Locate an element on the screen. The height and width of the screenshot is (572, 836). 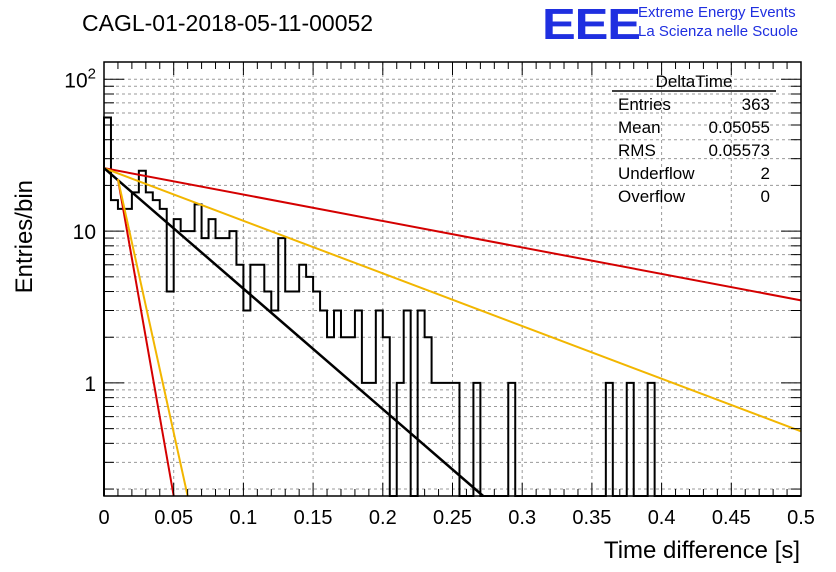
y-tick-labels: 1 10 102 is located at coordinates (80, 230).